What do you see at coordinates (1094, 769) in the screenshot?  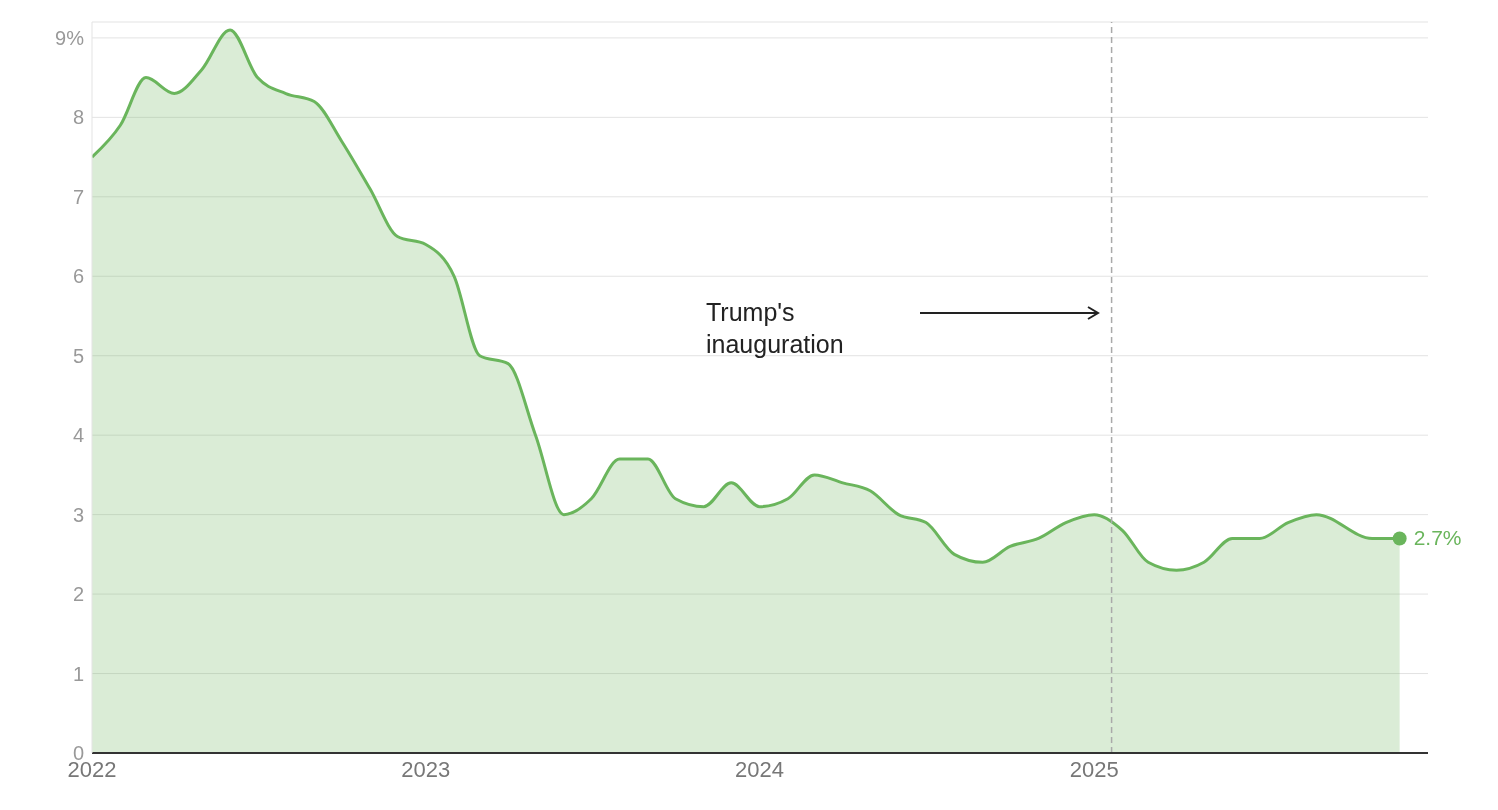 I see `x-tick-label: 2025` at bounding box center [1094, 769].